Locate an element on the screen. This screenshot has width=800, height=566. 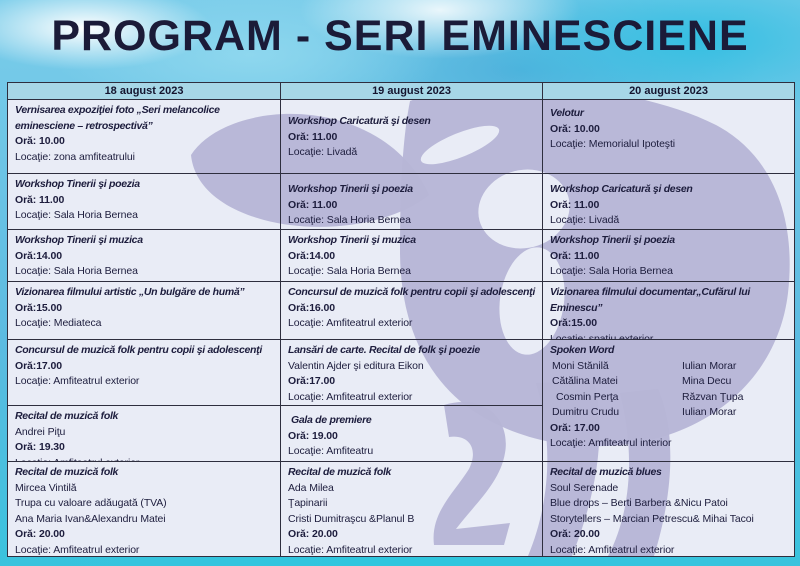
performer-pair: Moni Stănilă Iulian Morar is located at coordinates (670, 367).